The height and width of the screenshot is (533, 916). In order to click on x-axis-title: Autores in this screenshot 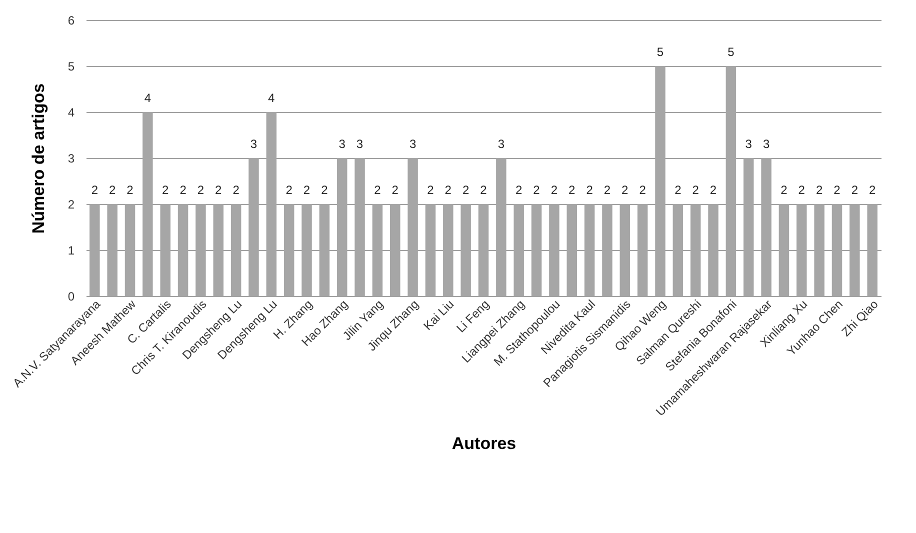, I will do `click(484, 444)`.